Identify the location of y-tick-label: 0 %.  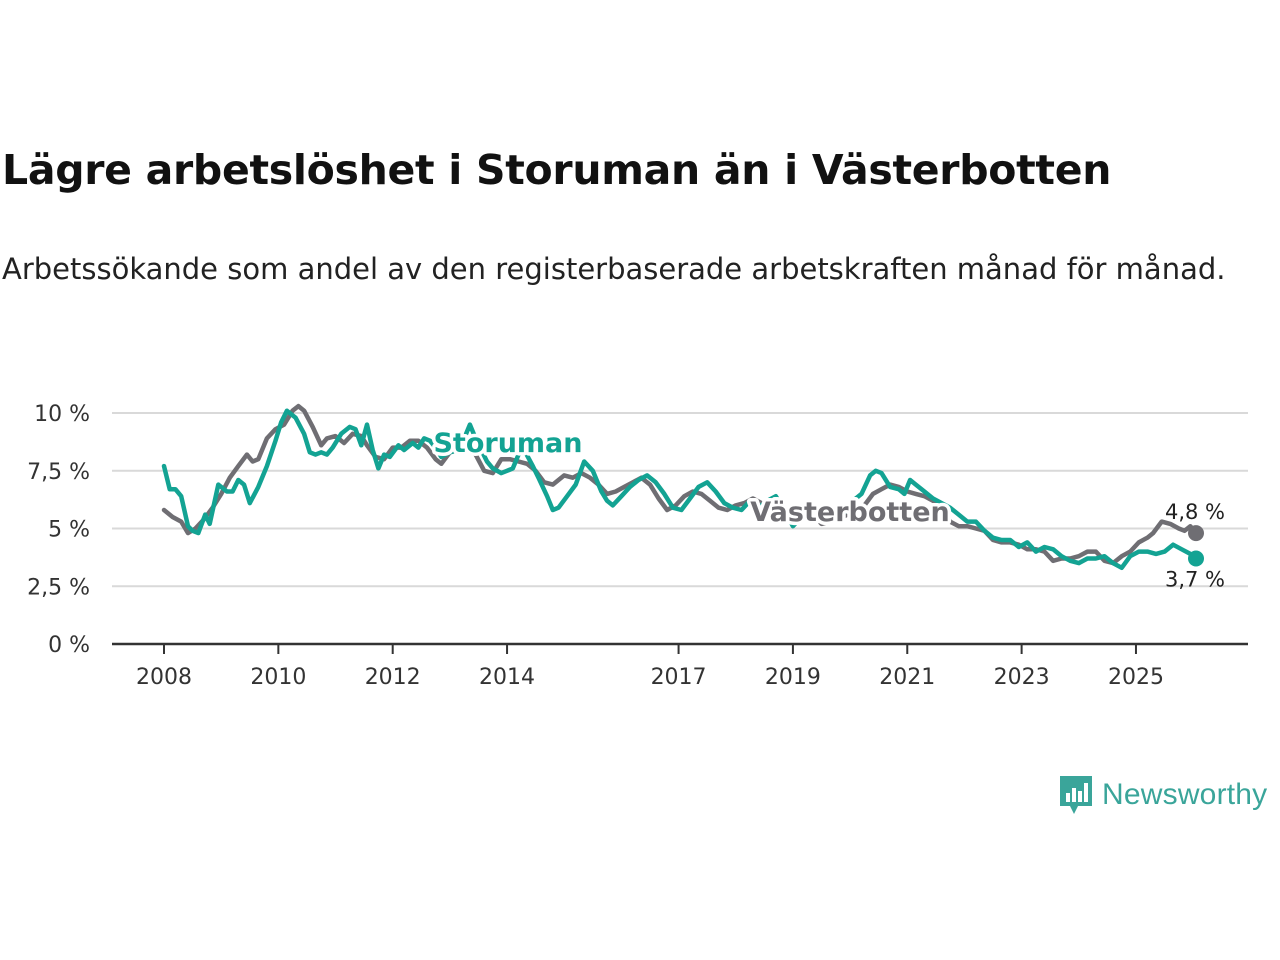
(69, 645).